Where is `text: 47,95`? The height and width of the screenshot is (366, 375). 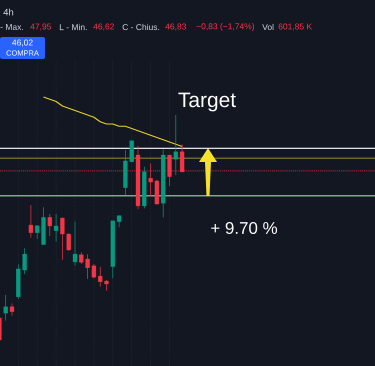 text: 47,95 is located at coordinates (41, 27).